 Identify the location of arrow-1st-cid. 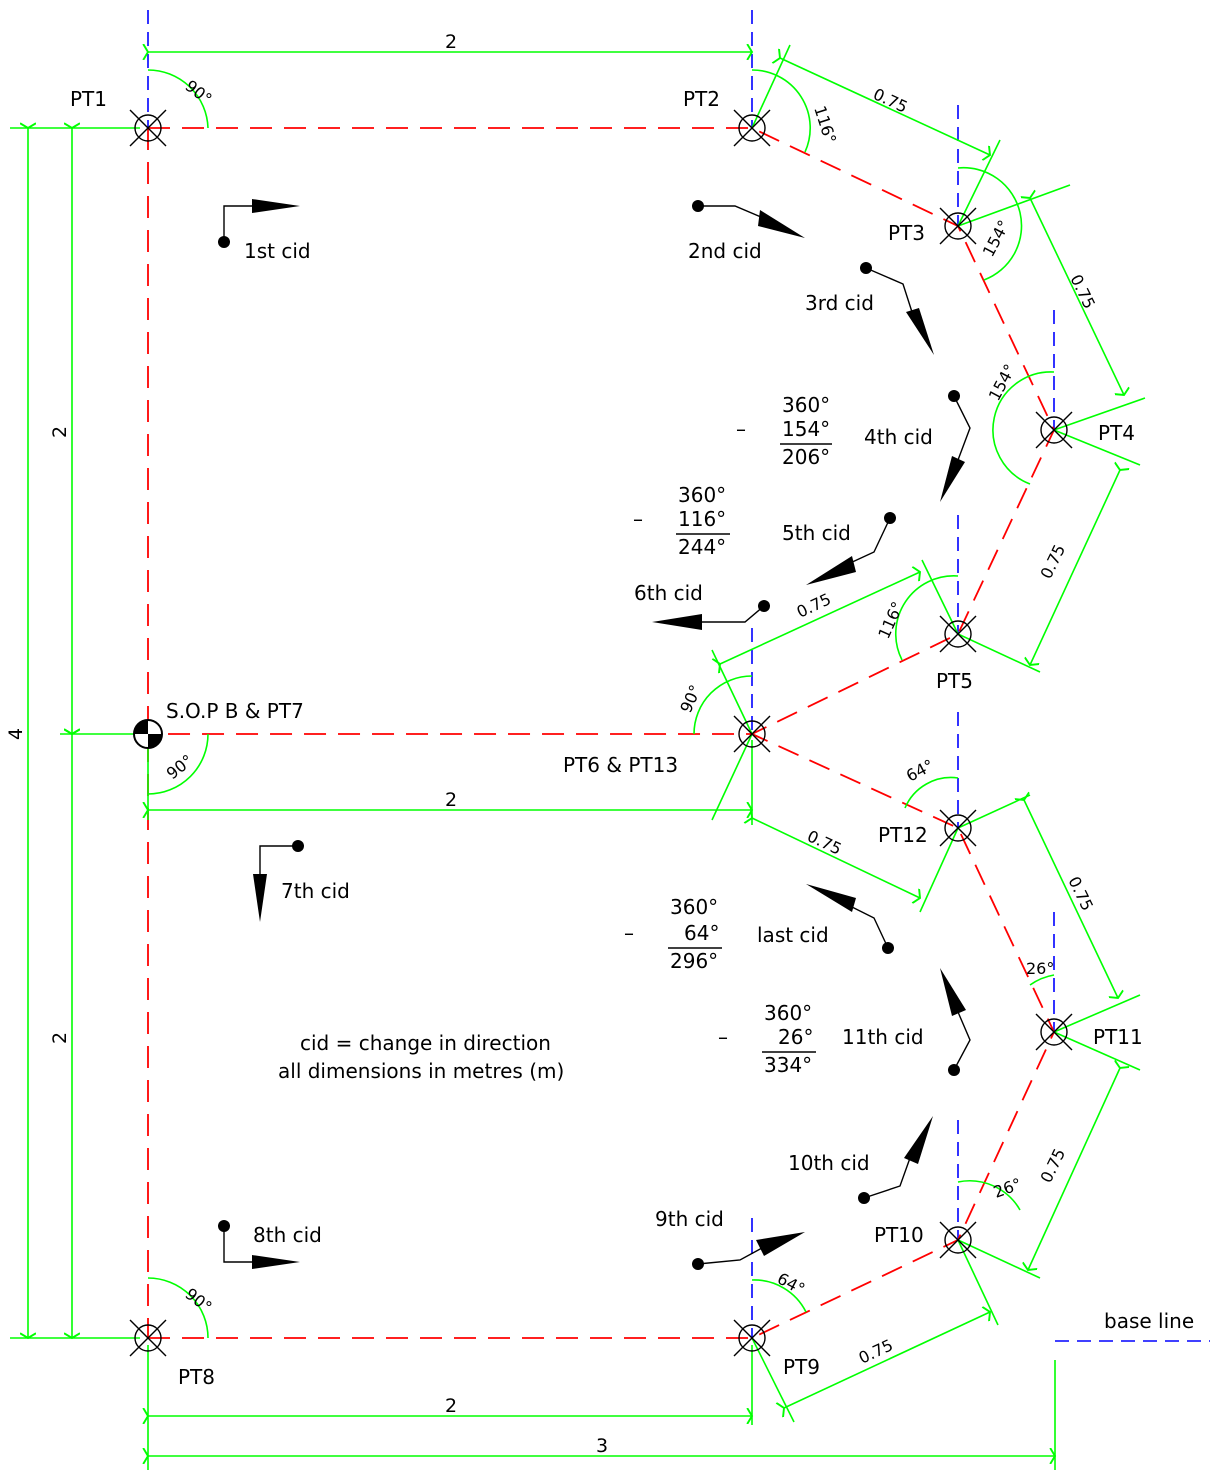
(259, 223).